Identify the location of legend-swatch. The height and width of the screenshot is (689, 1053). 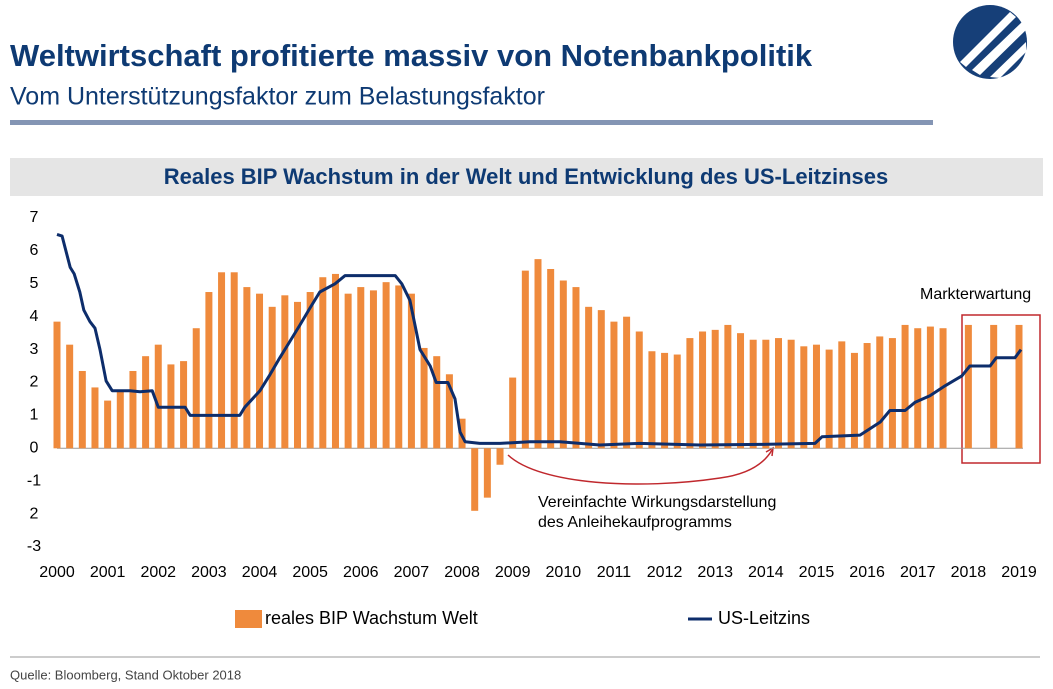
(248, 619).